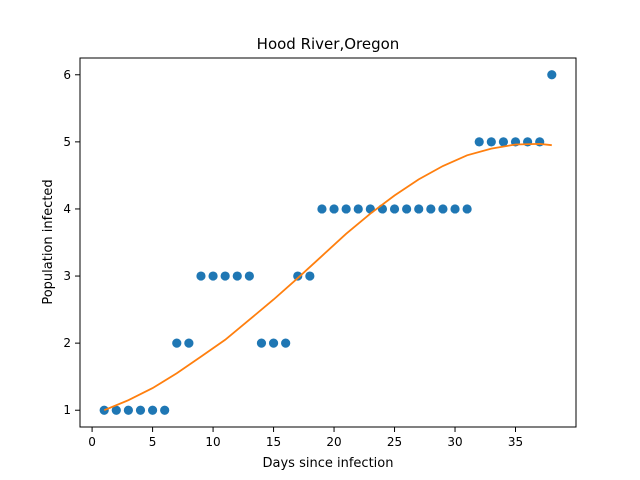 This screenshot has width=640, height=480. I want to click on x-tick-label: 35, so click(515, 442).